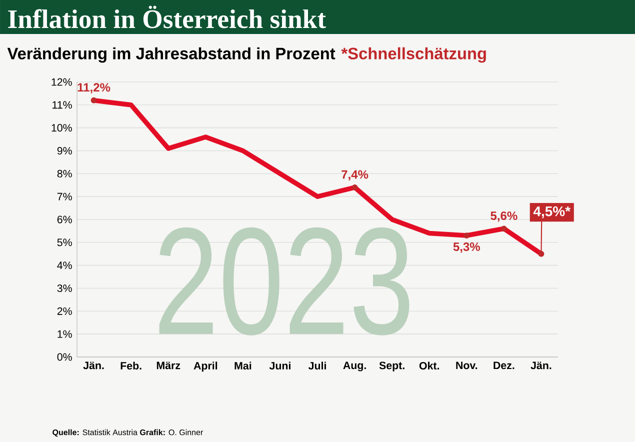 Image resolution: width=635 pixels, height=442 pixels. What do you see at coordinates (64, 220) in the screenshot?
I see `y-tick-label: 6%` at bounding box center [64, 220].